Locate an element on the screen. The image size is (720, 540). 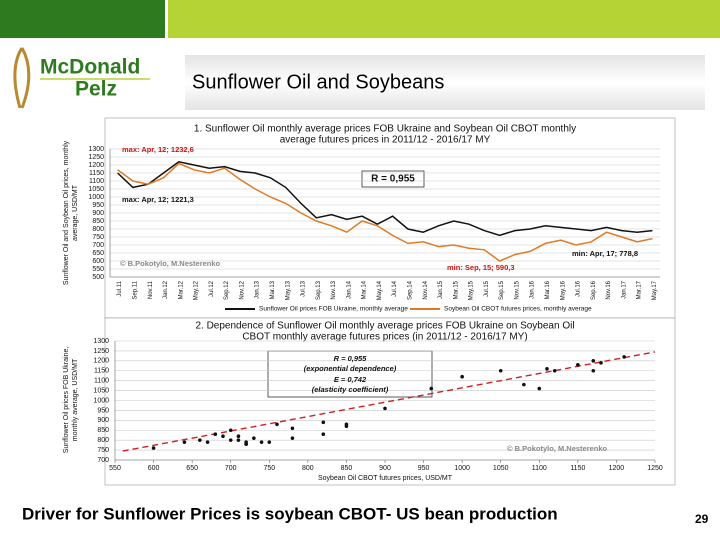
x-tick-label: Sep.11 is located at coordinates (135, 289).